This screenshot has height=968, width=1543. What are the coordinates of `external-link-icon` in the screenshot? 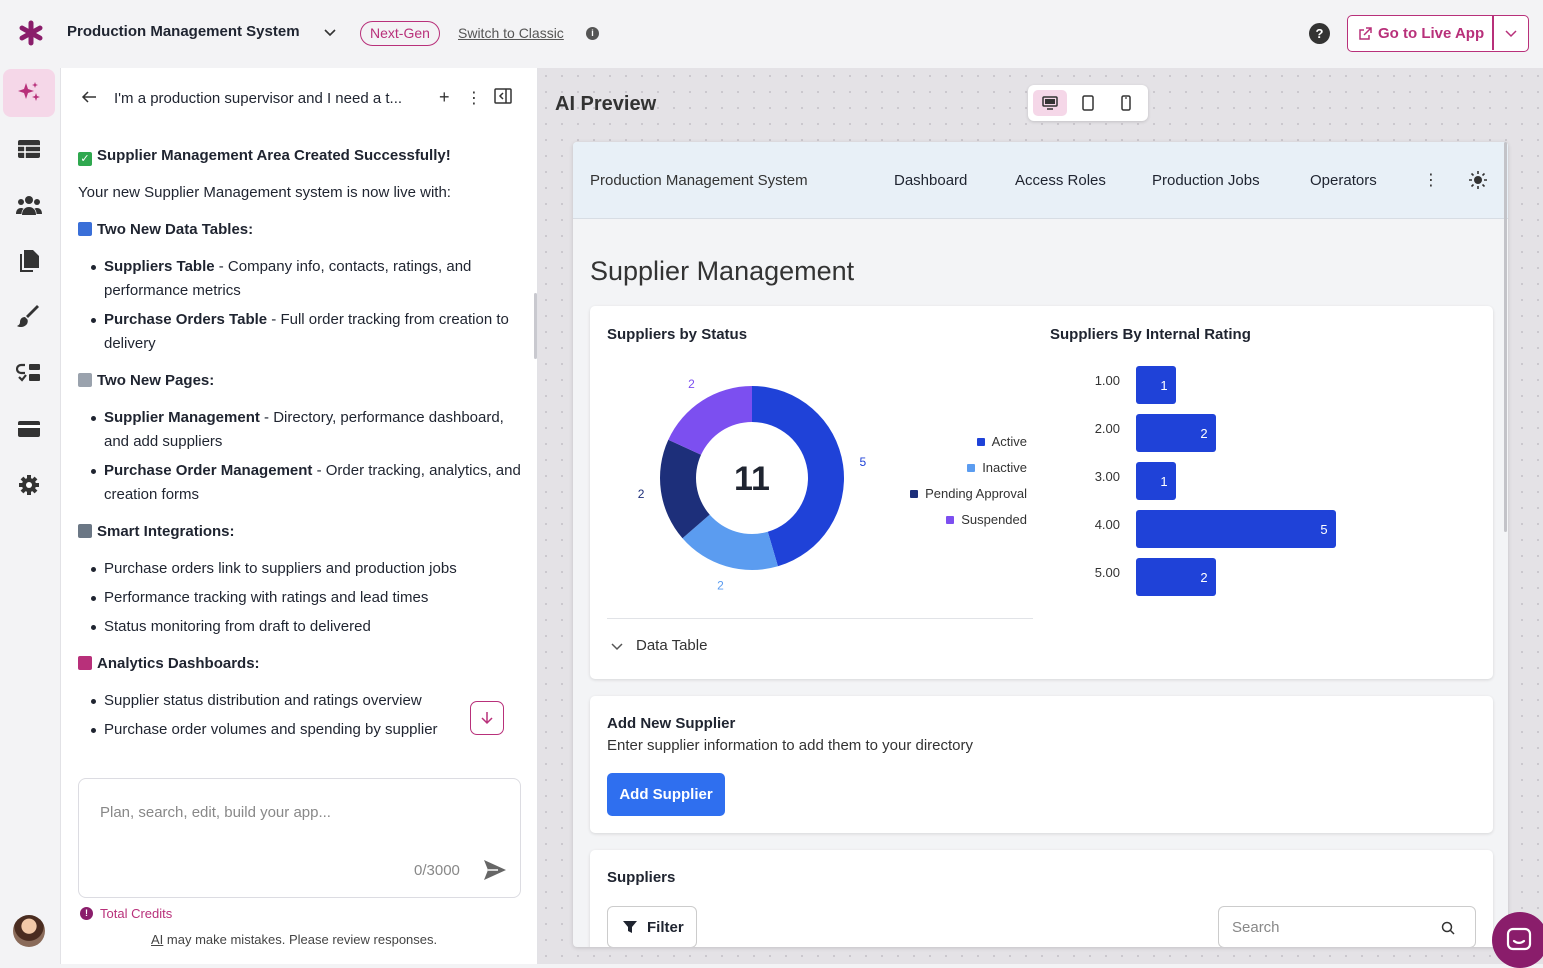 It's located at (1365, 33).